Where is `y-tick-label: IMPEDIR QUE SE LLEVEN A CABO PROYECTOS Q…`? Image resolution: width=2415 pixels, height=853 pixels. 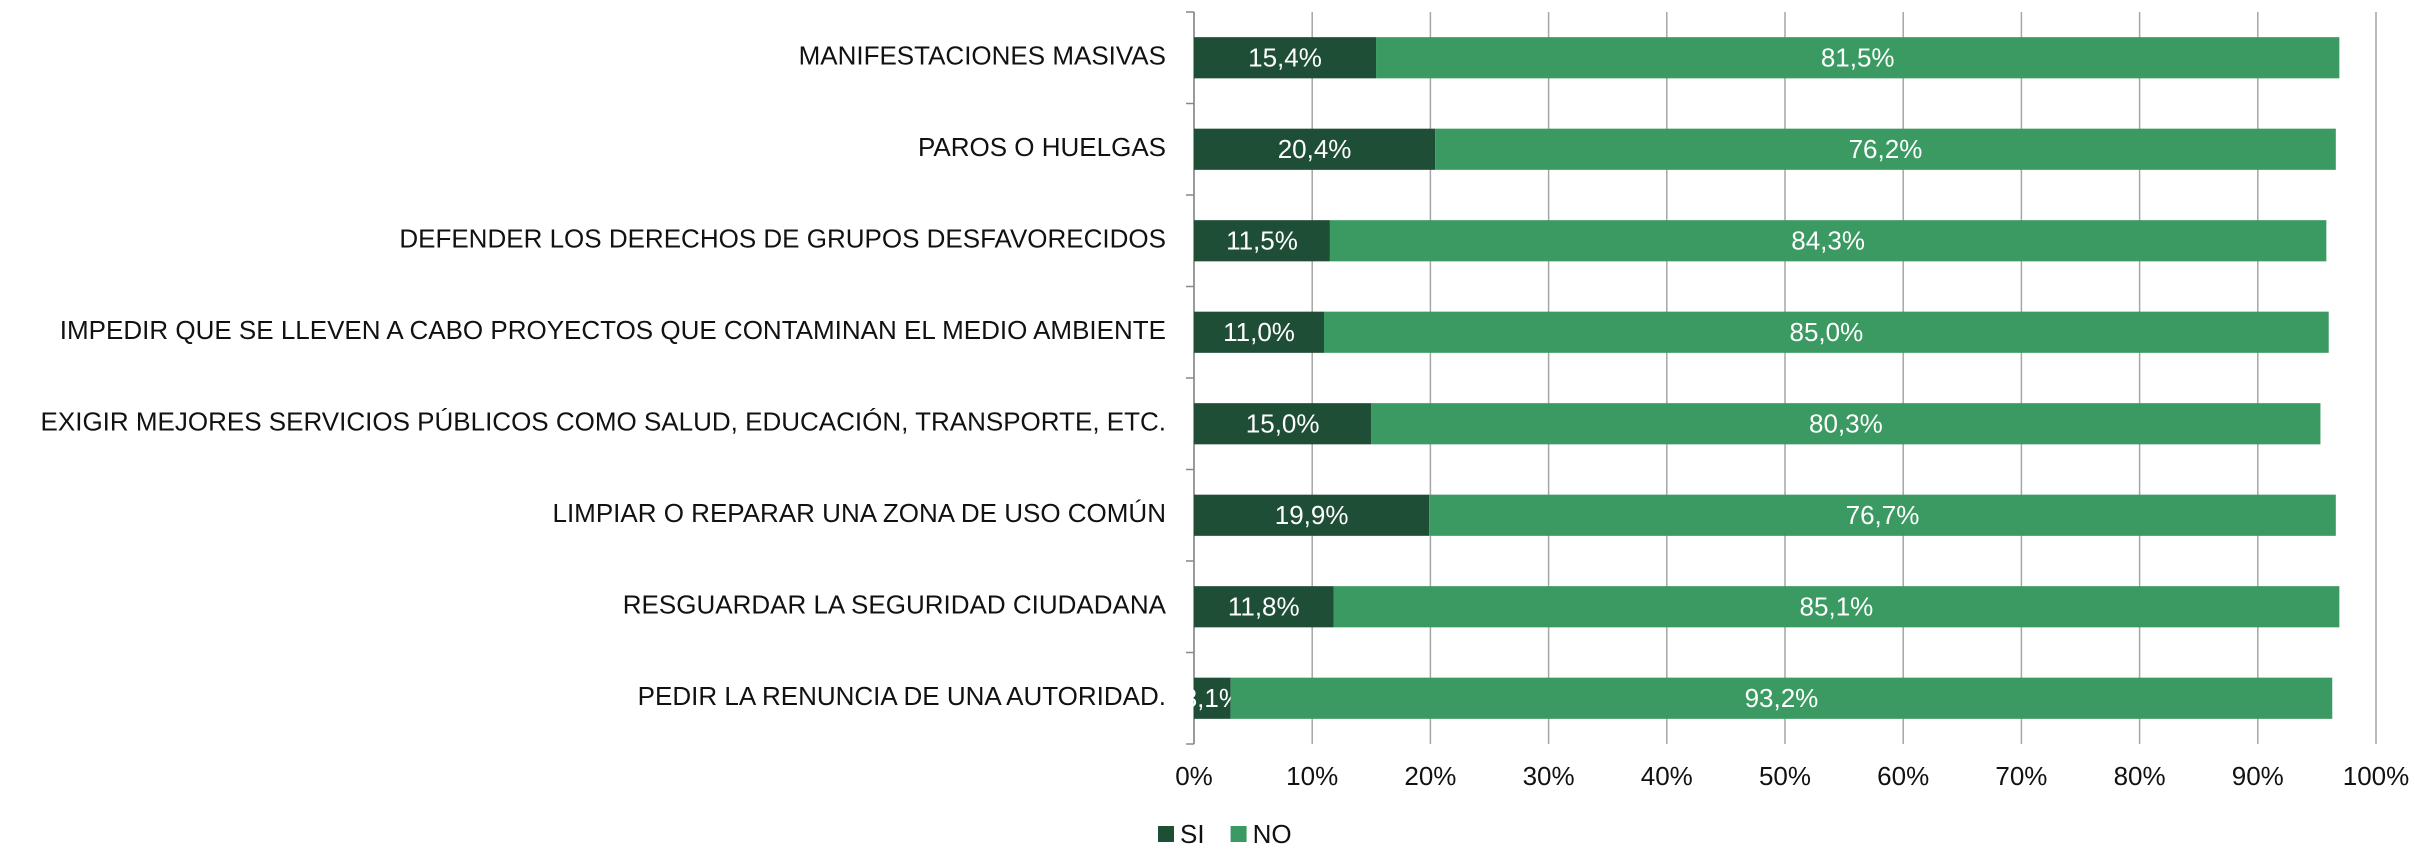 y-tick-label: IMPEDIR QUE SE LLEVEN A CABO PROYECTOS Q… is located at coordinates (613, 330).